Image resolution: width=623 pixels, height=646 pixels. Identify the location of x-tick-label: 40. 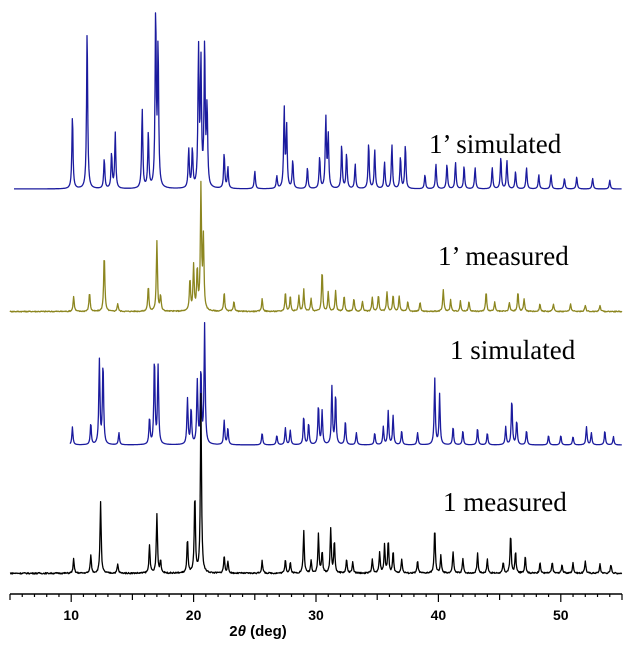
(439, 615).